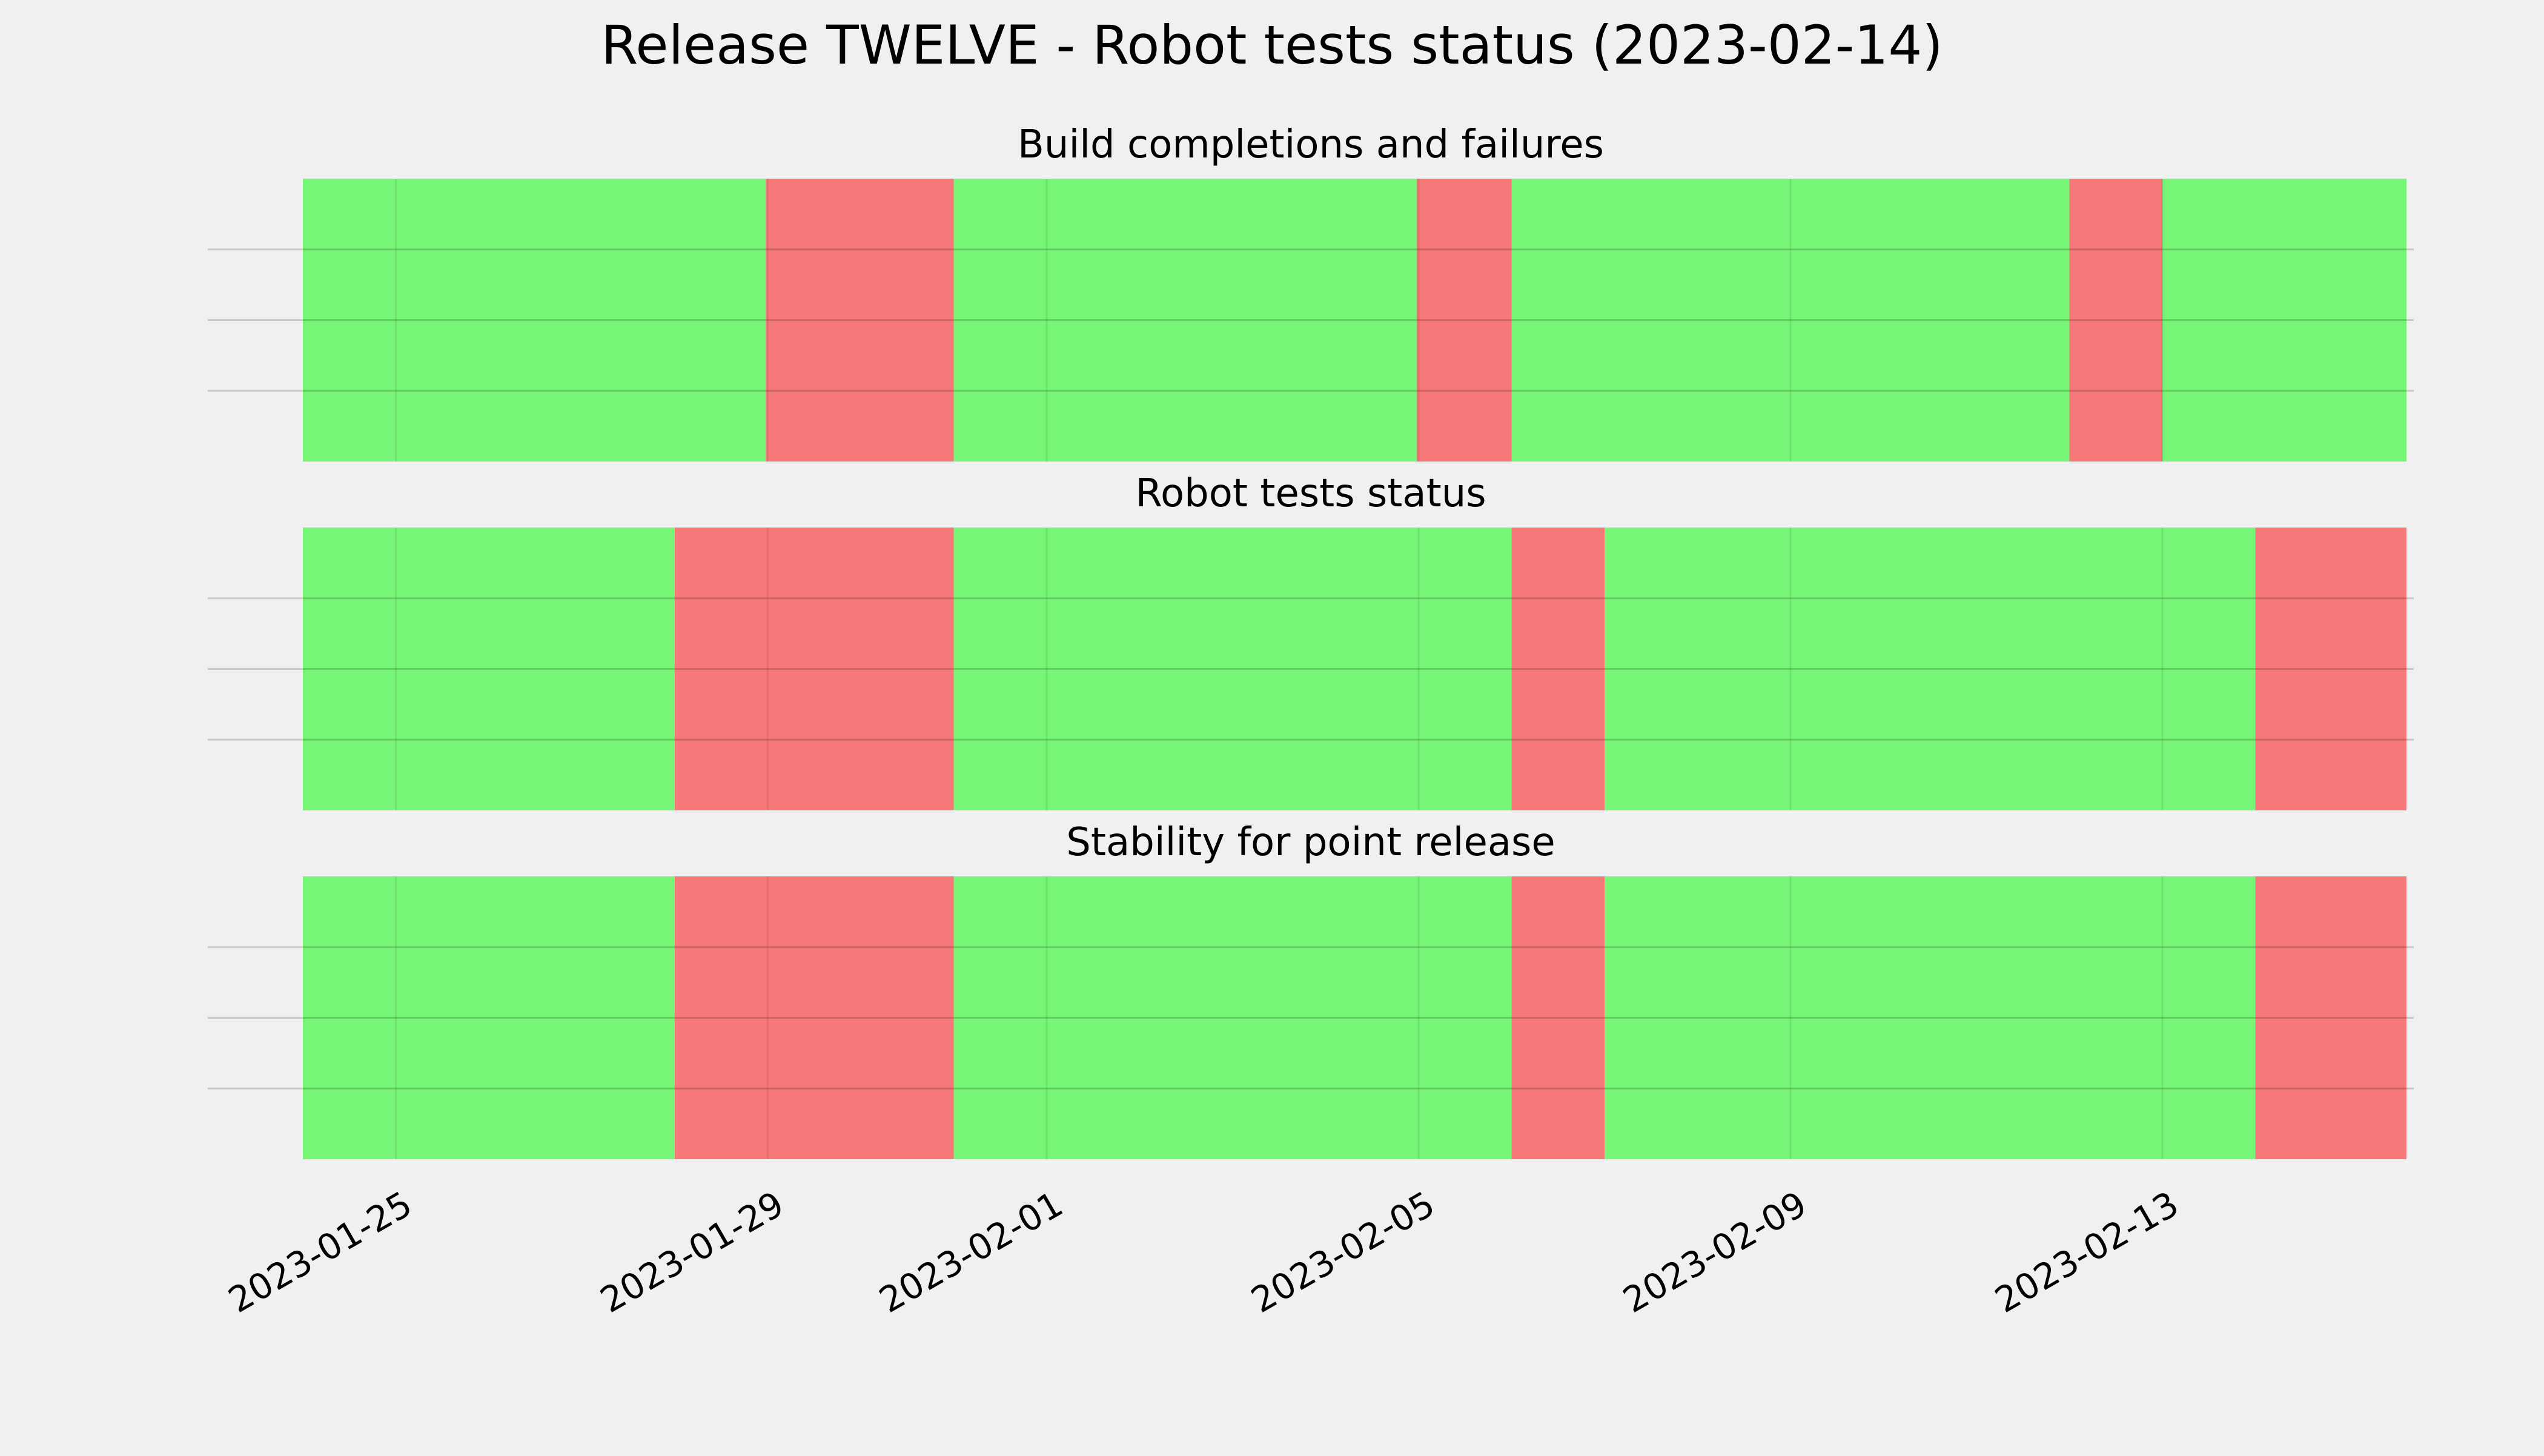 This screenshot has width=2544, height=1456. I want to click on panel-title: Build completions and failures, so click(1311, 144).